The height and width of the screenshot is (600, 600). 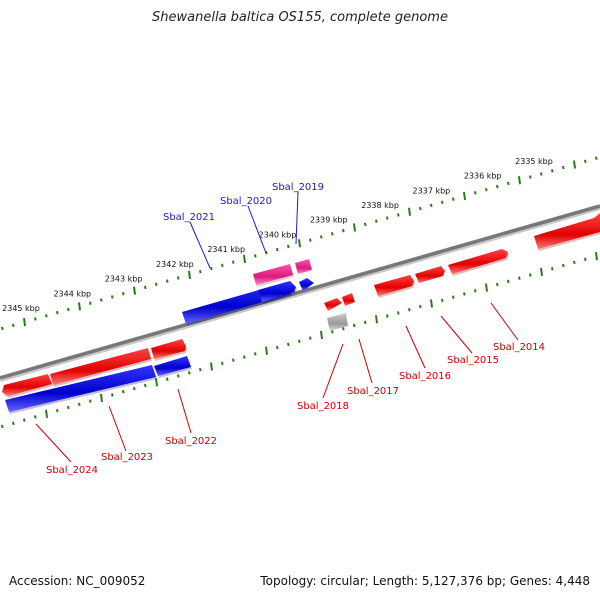 What do you see at coordinates (432, 190) in the screenshot?
I see `ruler-label: 2337 kbp` at bounding box center [432, 190].